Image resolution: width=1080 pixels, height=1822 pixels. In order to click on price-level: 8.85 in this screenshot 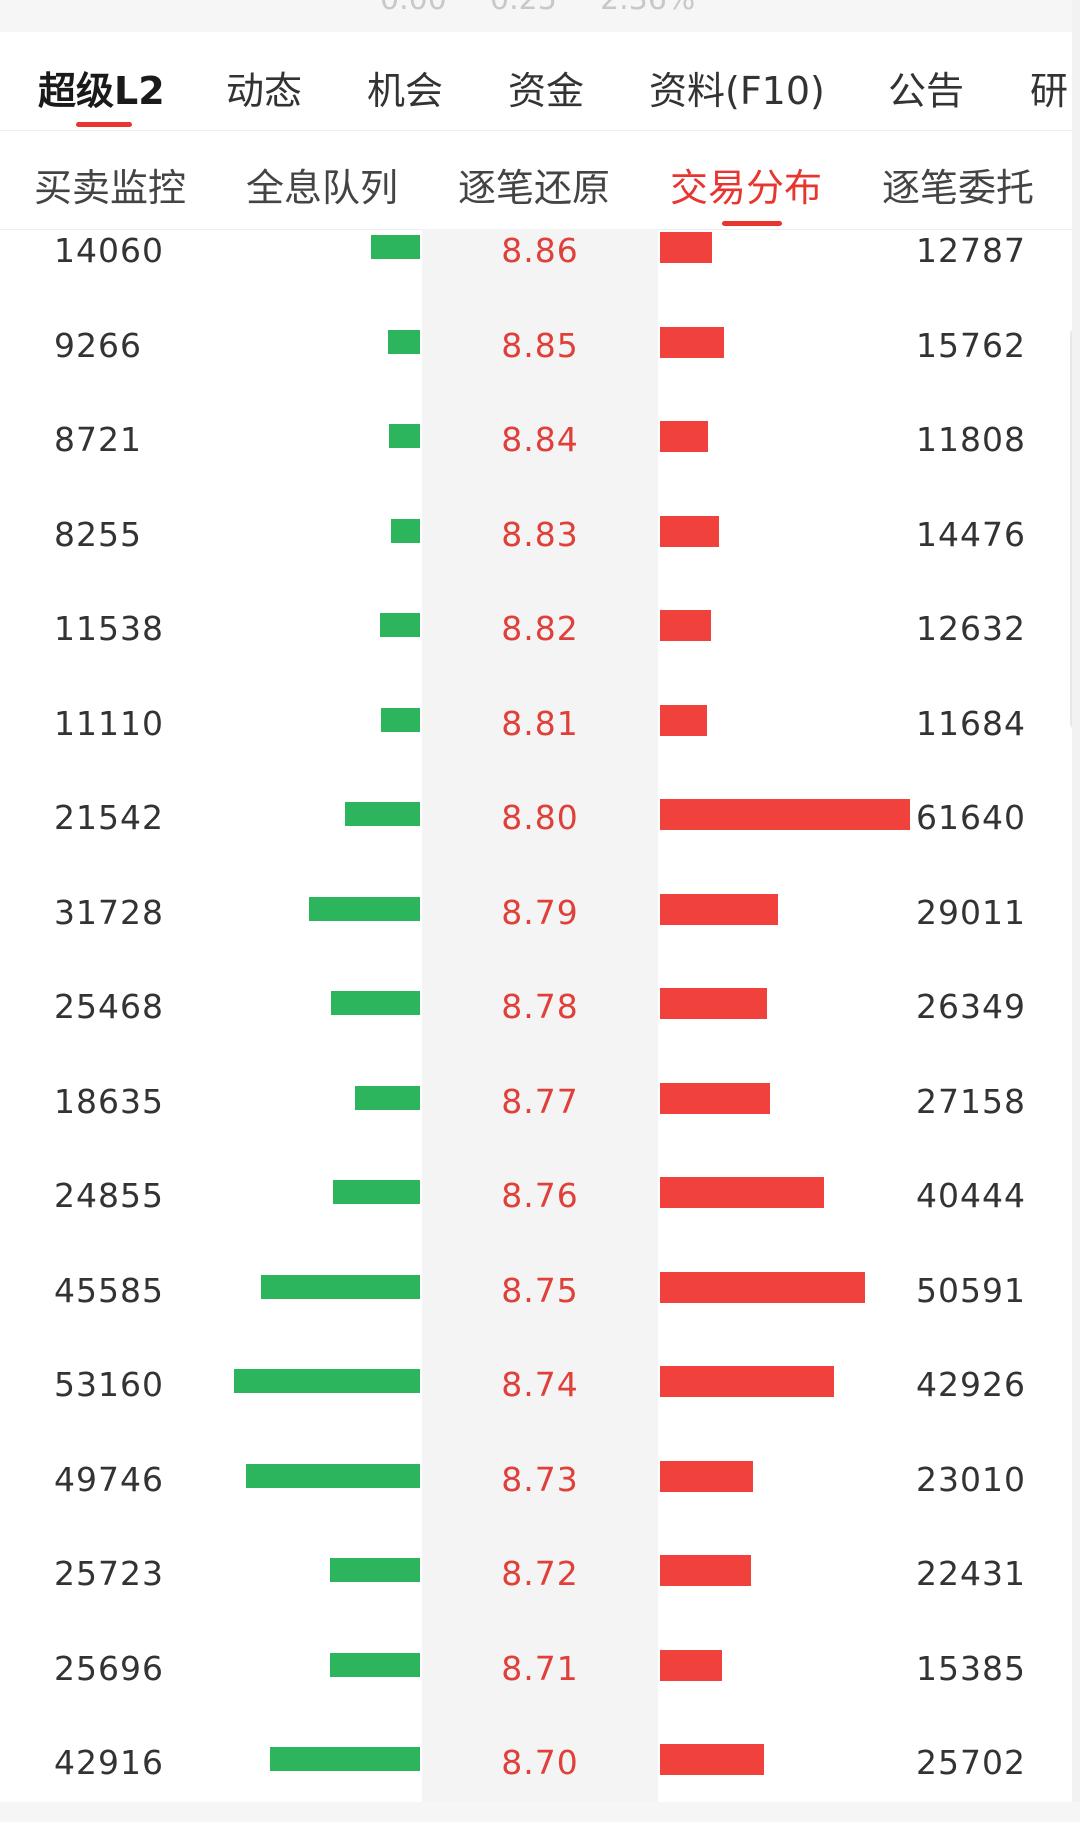, I will do `click(540, 345)`.